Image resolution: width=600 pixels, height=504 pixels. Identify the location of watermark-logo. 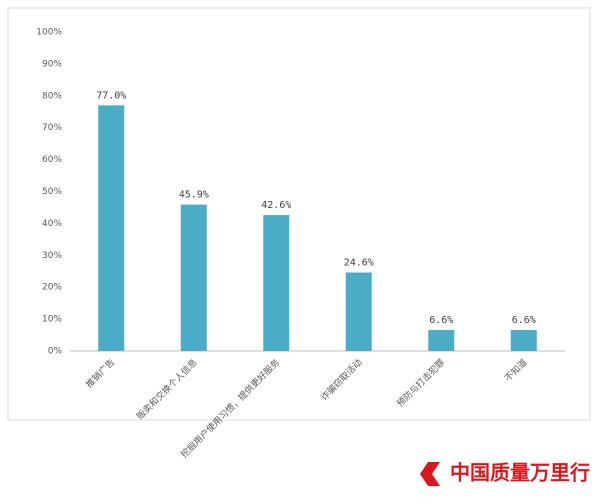
(433, 474).